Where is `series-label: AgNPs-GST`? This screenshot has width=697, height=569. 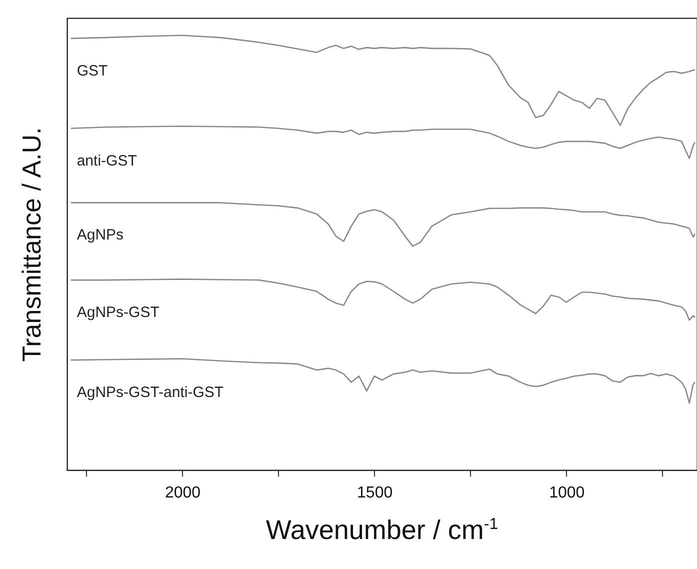 series-label: AgNPs-GST is located at coordinates (118, 313).